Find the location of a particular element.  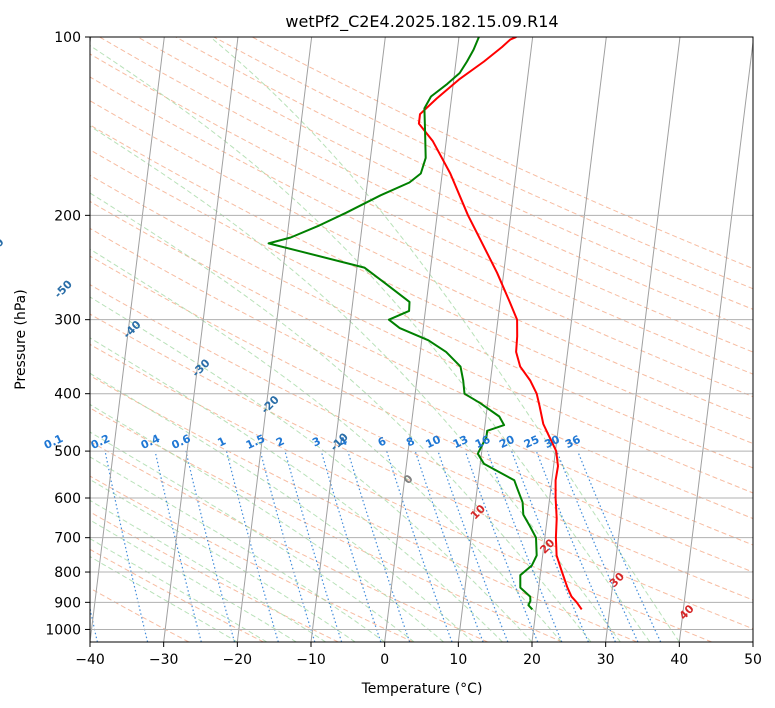

y-tick-label: 800 is located at coordinates (67, 573).